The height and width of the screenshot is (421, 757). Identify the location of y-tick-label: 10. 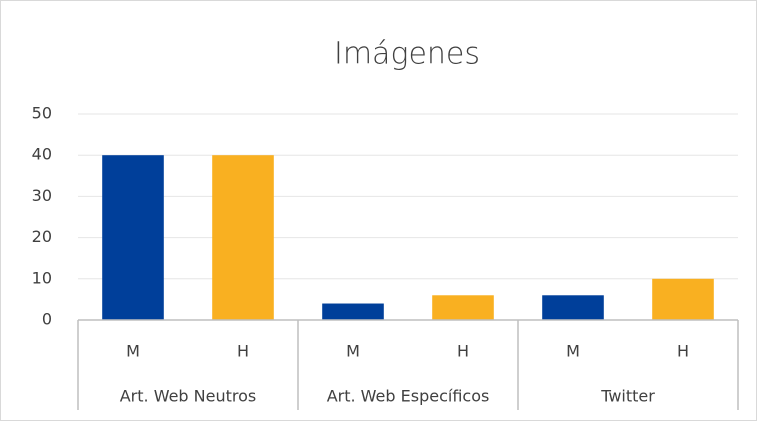
(42, 277).